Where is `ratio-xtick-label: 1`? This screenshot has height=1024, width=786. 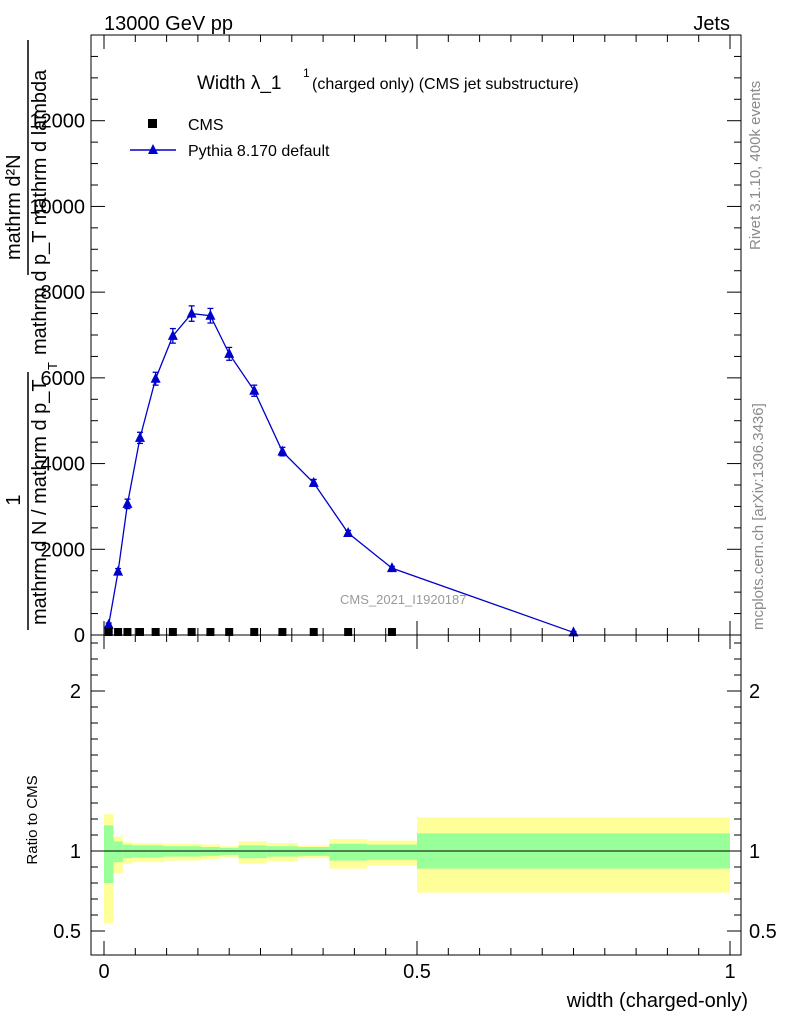
ratio-xtick-label: 1 is located at coordinates (729, 972).